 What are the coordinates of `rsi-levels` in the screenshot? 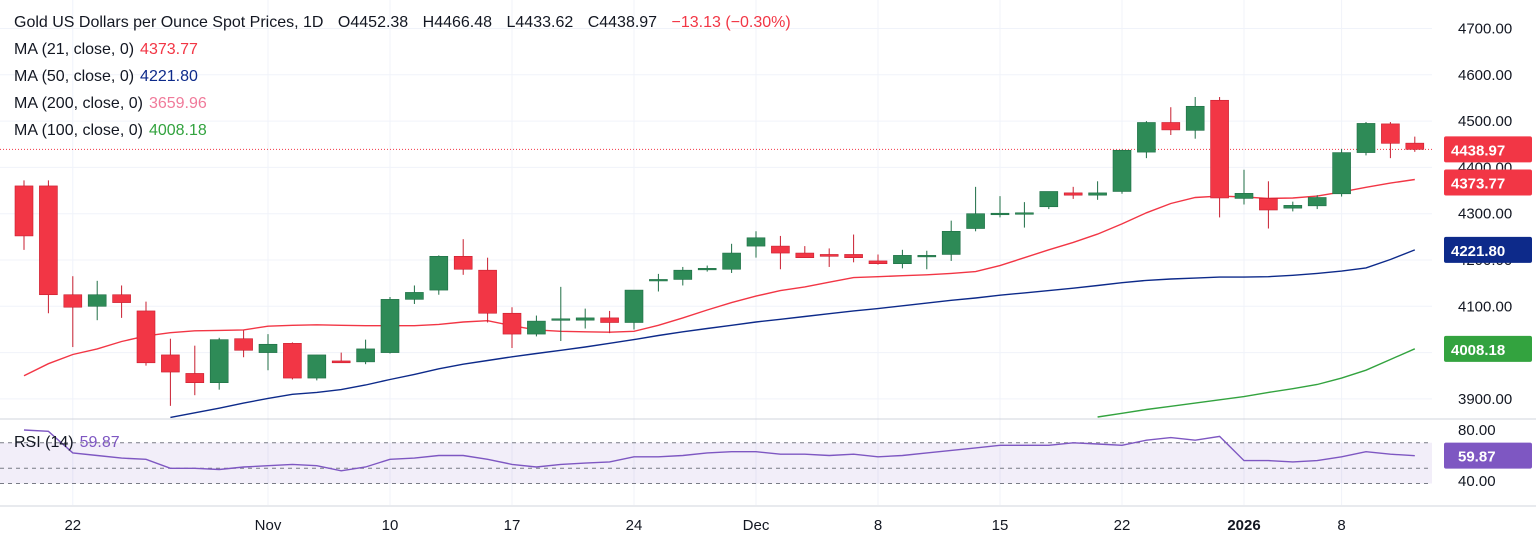 It's located at (716, 463).